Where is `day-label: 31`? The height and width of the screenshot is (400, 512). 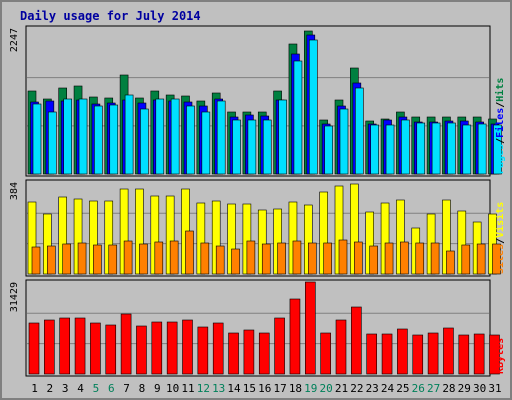
day-label: 31 is located at coordinates (494, 388).